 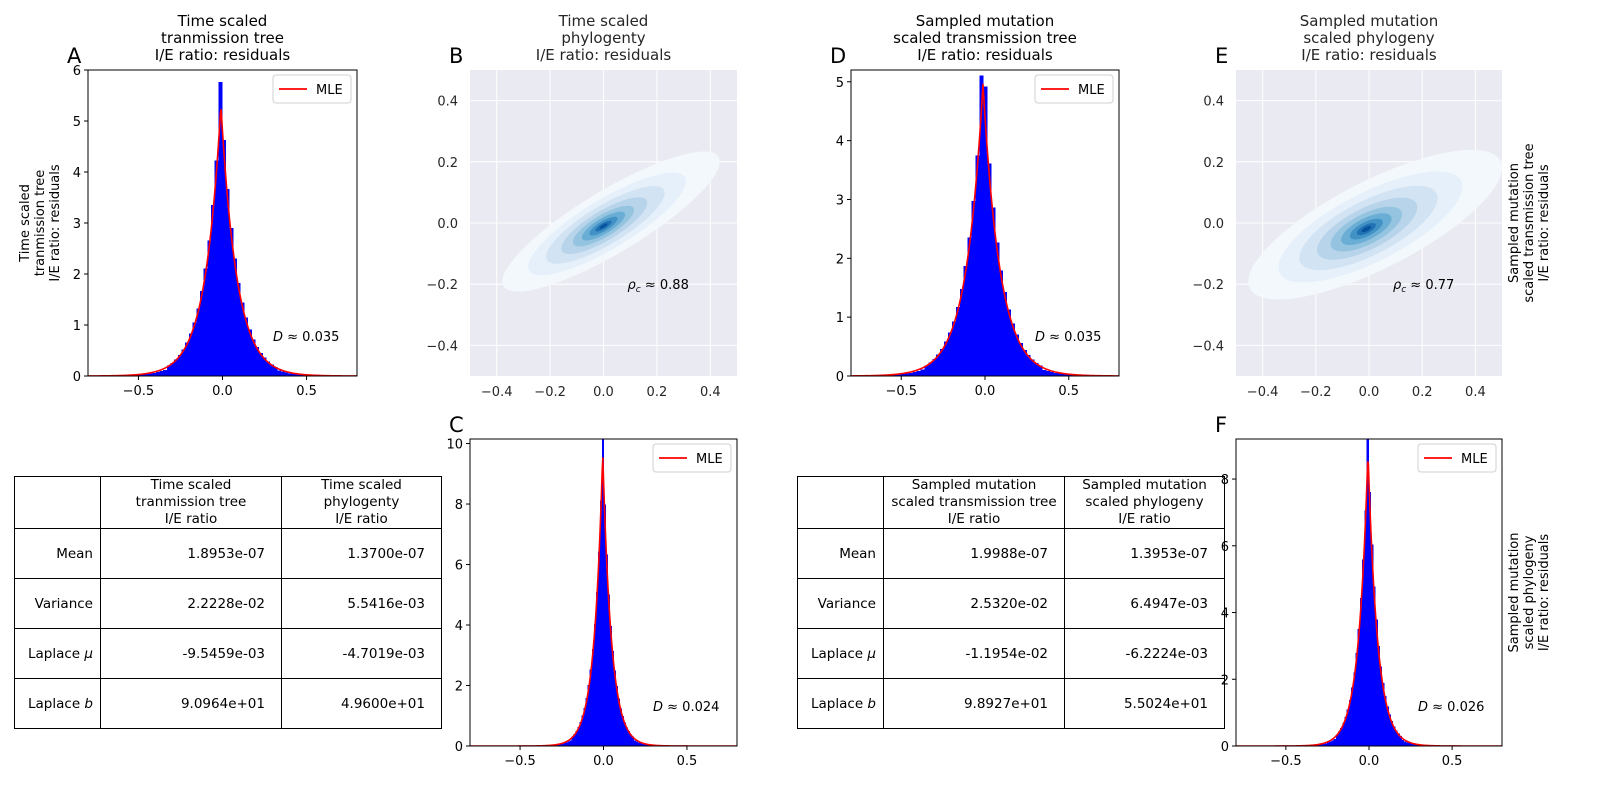 I want to click on table-cell: 1.9988e-07, so click(x=974, y=553).